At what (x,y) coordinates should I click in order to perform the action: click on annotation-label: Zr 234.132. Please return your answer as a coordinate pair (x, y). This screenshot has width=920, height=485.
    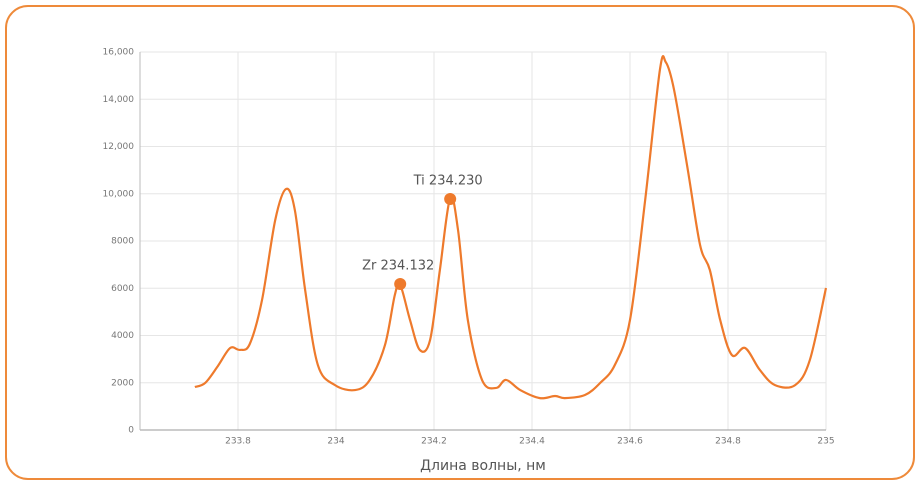
    Looking at the image, I should click on (398, 265).